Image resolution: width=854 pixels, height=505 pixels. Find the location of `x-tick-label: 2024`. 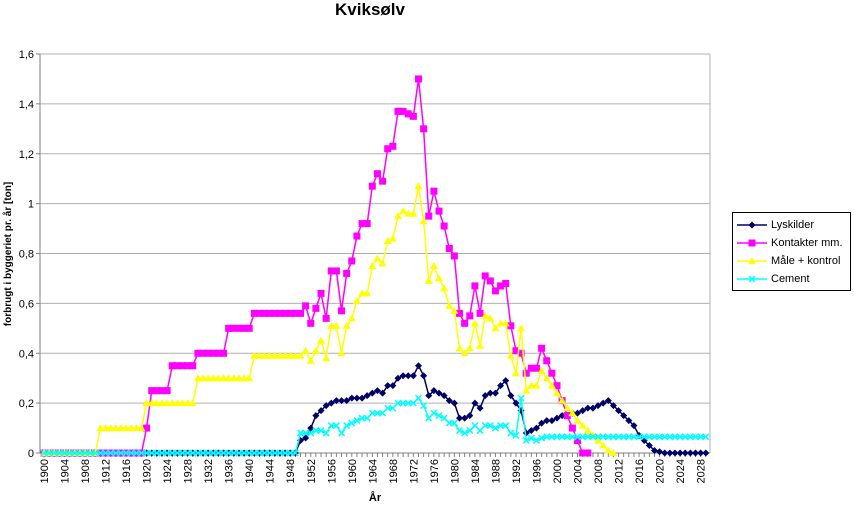

x-tick-label: 2024 is located at coordinates (681, 471).